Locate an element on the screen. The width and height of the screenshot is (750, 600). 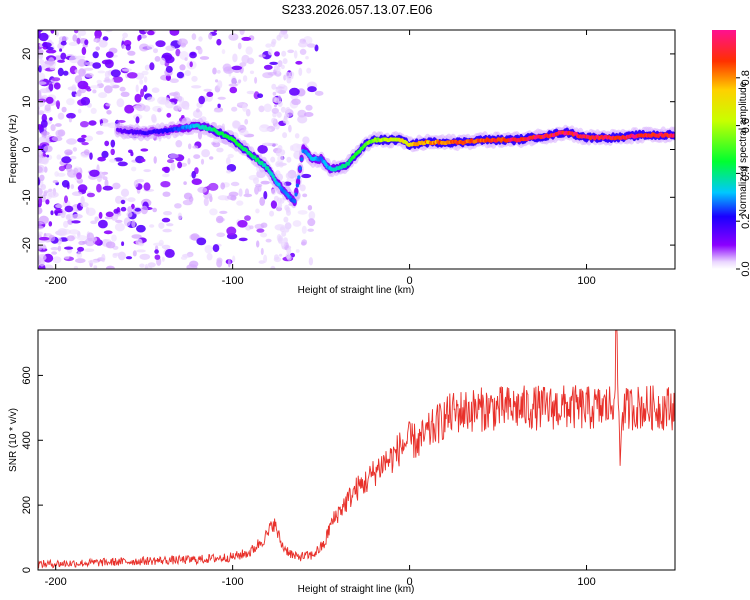
snr-xtick-label: 100 is located at coordinates (586, 582).